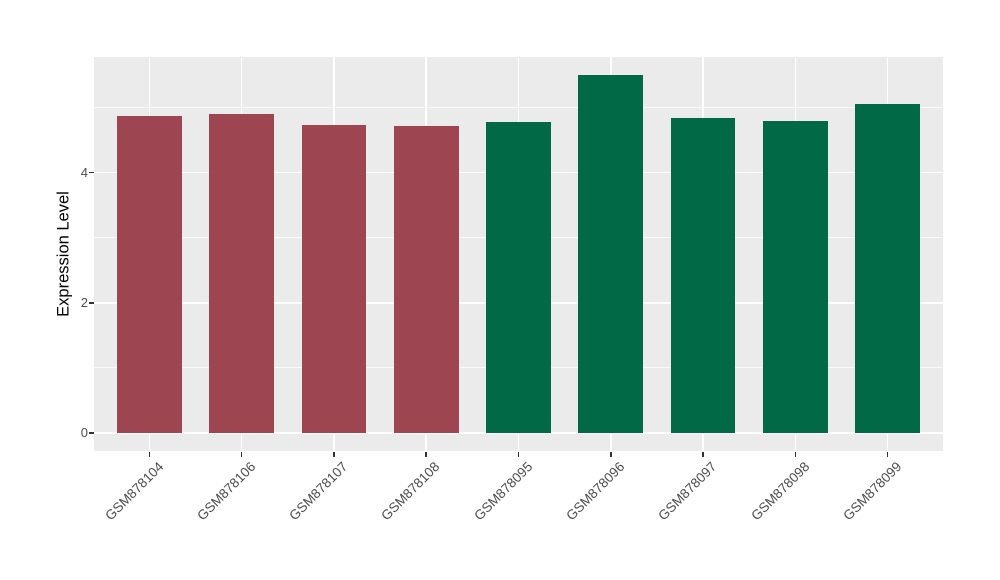 Image resolution: width=1000 pixels, height=580 pixels. What do you see at coordinates (611, 254) in the screenshot?
I see `bar-gsm878096` at bounding box center [611, 254].